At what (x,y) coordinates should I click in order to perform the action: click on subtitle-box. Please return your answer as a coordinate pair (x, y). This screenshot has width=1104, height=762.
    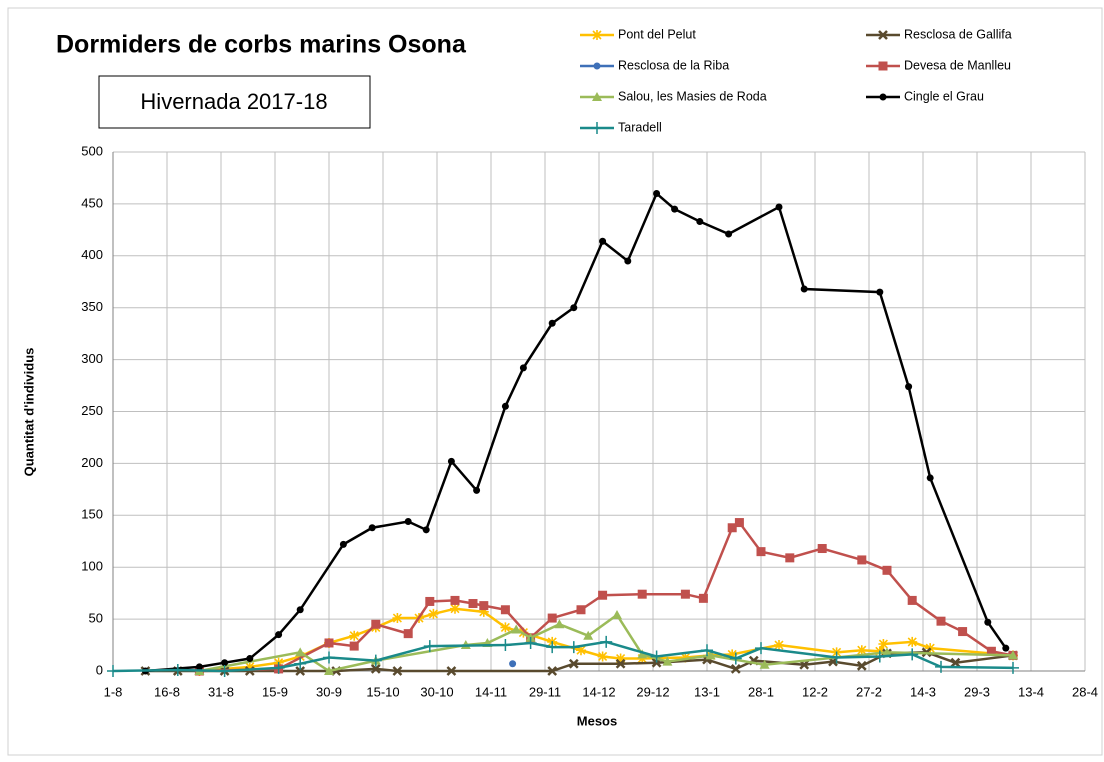
    Looking at the image, I should click on (234, 102).